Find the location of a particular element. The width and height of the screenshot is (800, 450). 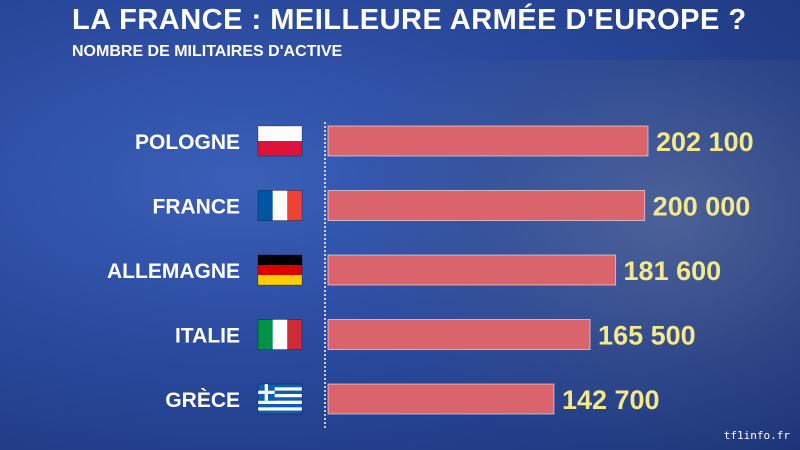

category-label: POLOGNE is located at coordinates (187, 142).